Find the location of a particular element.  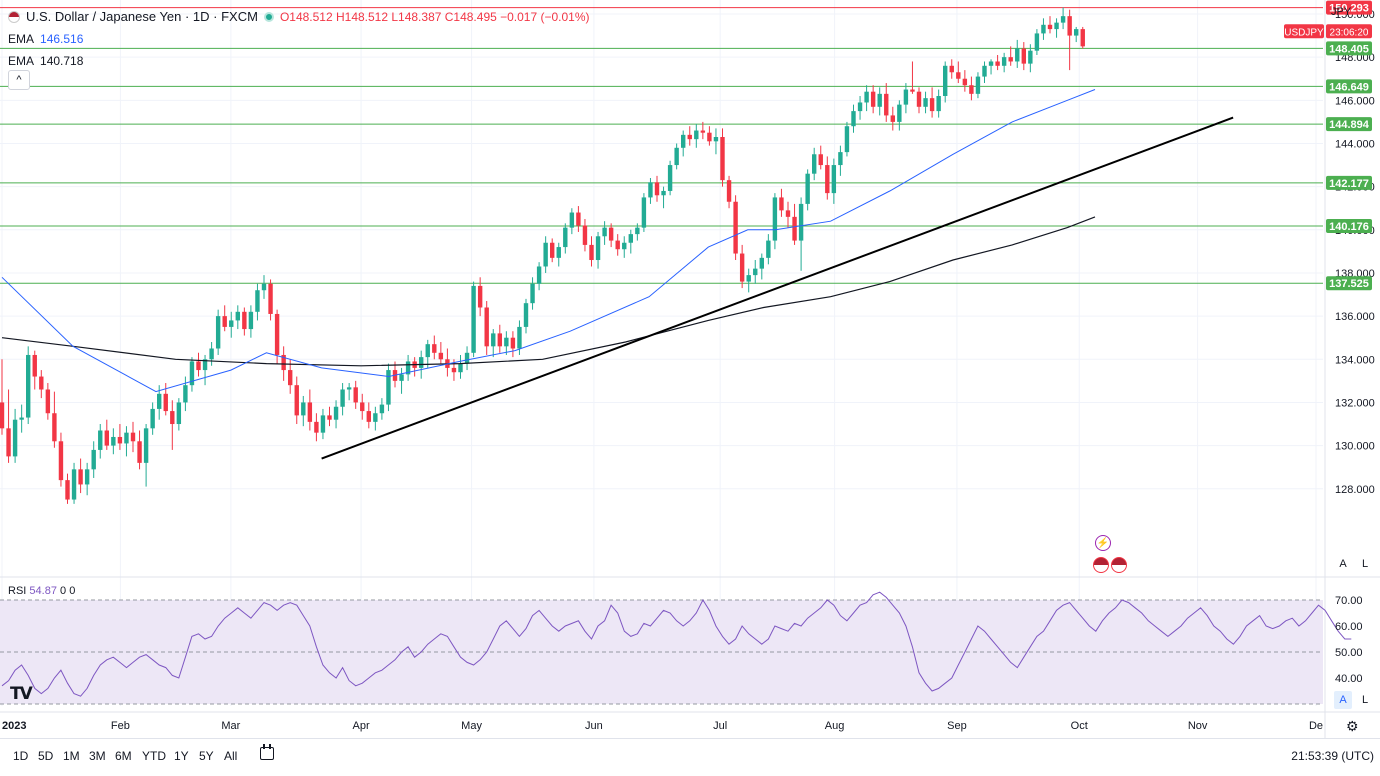

gear-icon: ⚙ is located at coordinates (1352, 726).